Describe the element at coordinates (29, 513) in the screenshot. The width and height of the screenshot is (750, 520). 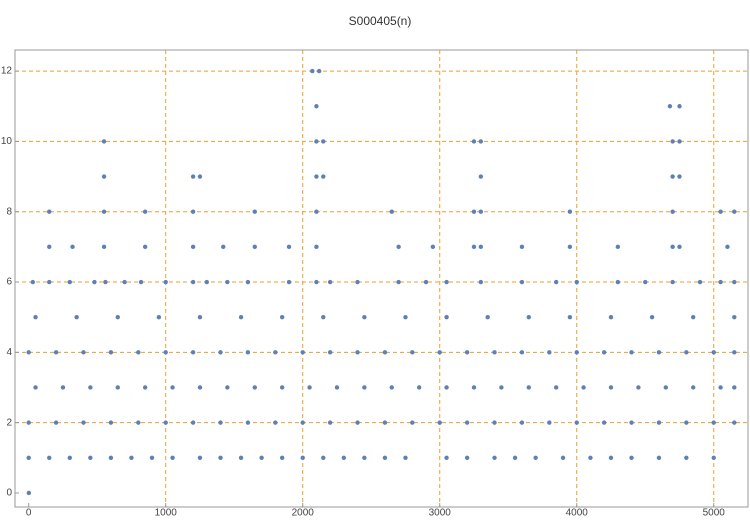
I see `x-tick-label: 0` at that location.